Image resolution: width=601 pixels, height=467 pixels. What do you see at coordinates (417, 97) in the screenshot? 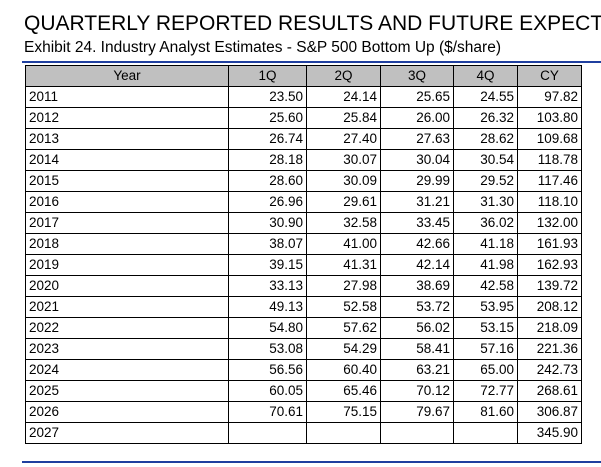
I see `value-cell: 25.65` at bounding box center [417, 97].